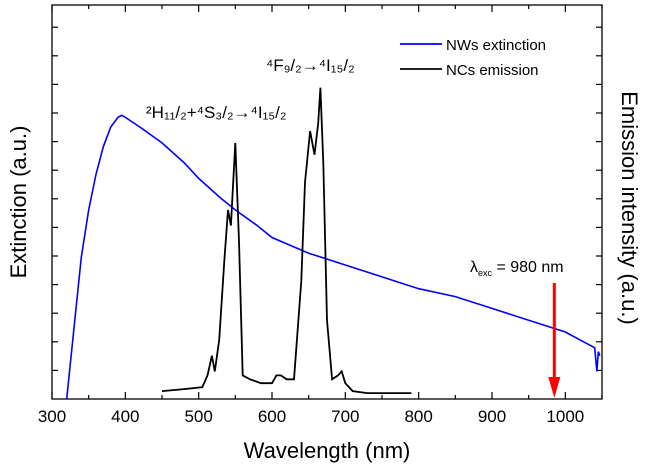 The width and height of the screenshot is (645, 472). I want to click on x-tick-label: 500, so click(198, 416).